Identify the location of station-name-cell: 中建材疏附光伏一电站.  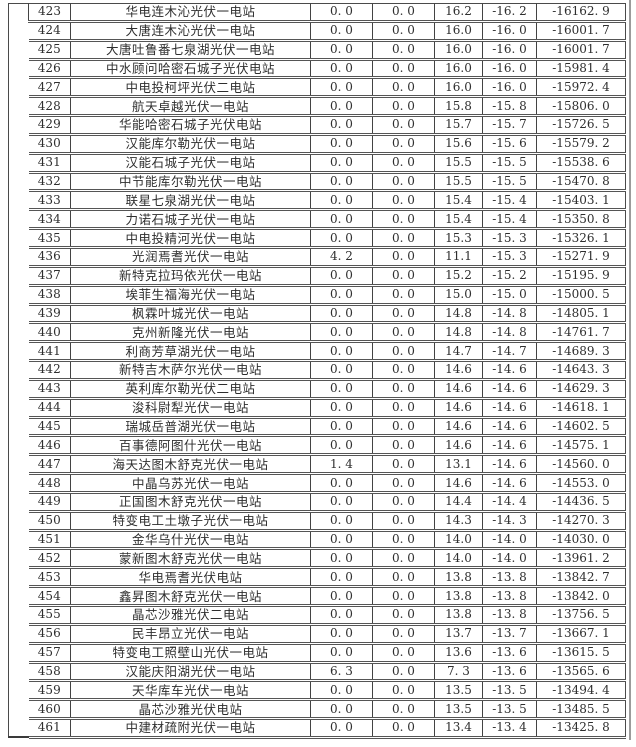
(190, 728).